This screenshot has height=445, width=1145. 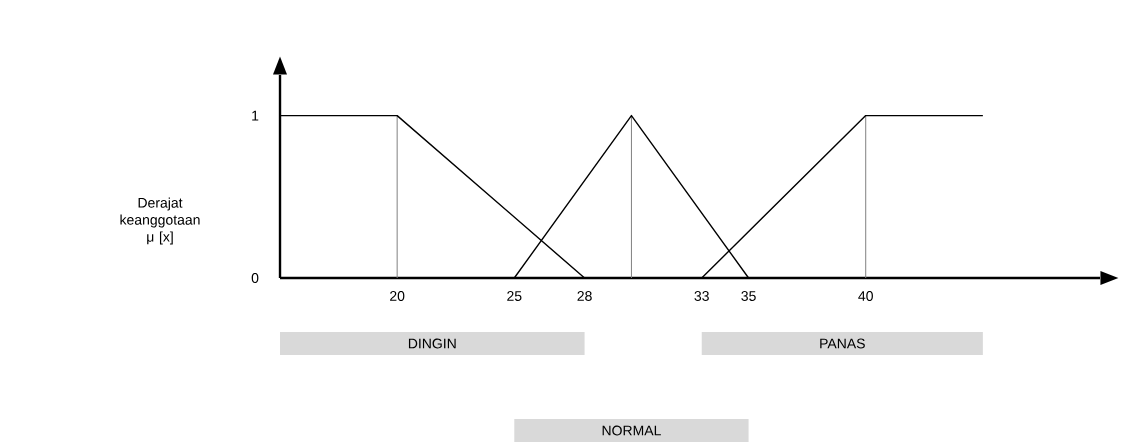 I want to click on x-tick-label: 20, so click(x=397, y=296).